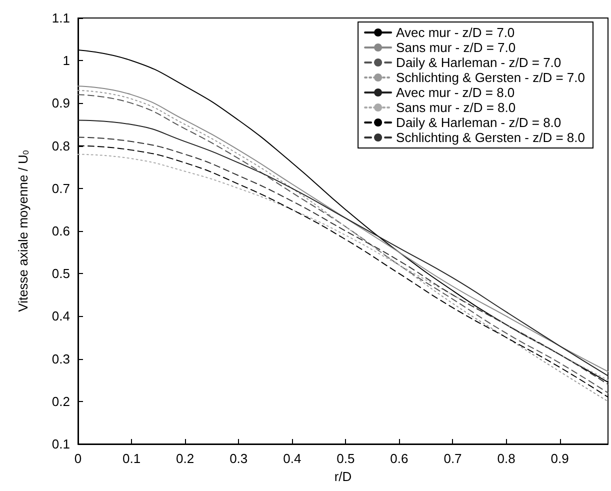 The image size is (611, 491). What do you see at coordinates (455, 92) in the screenshot?
I see `legend-label: Avec mur - z/D = 8.0` at bounding box center [455, 92].